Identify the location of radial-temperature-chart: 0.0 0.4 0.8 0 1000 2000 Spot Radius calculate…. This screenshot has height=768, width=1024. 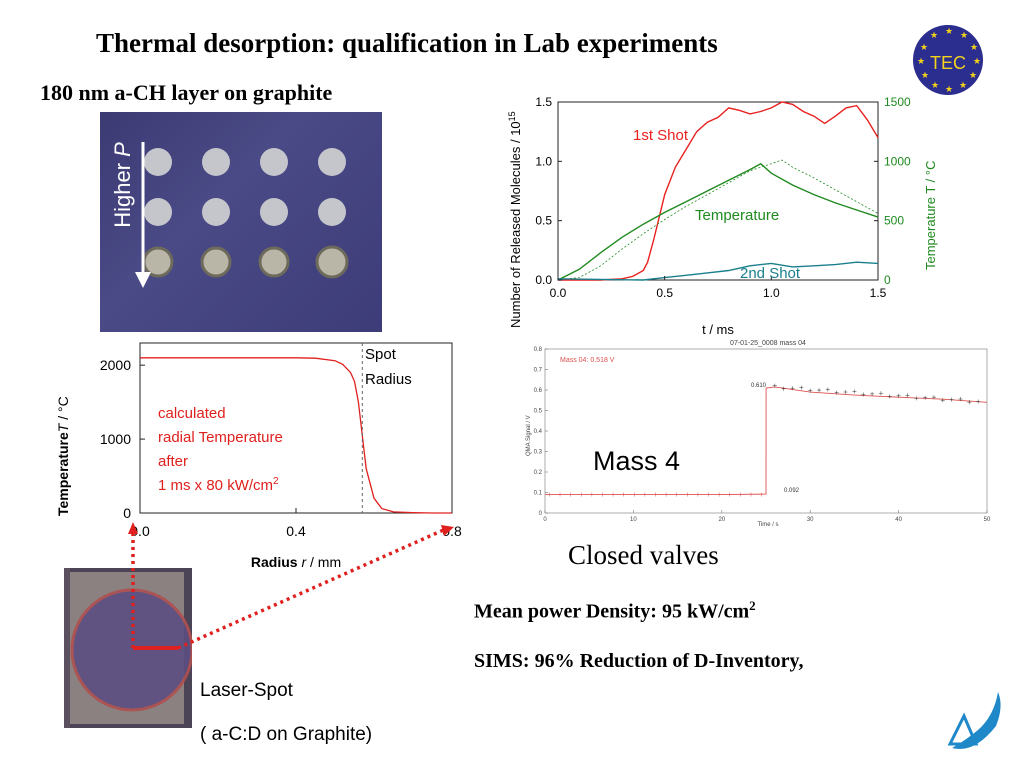
(258, 456).